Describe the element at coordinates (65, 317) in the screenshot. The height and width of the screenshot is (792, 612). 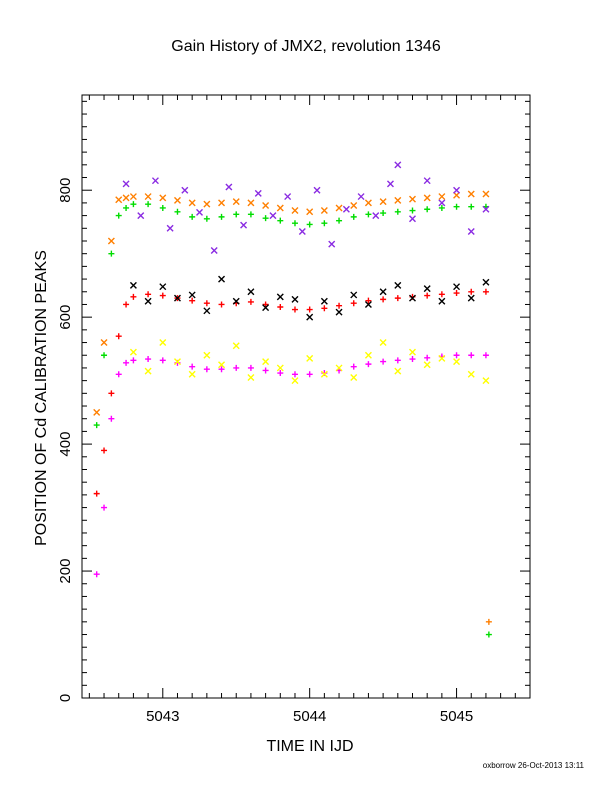
I see `y-tick-label: 600` at that location.